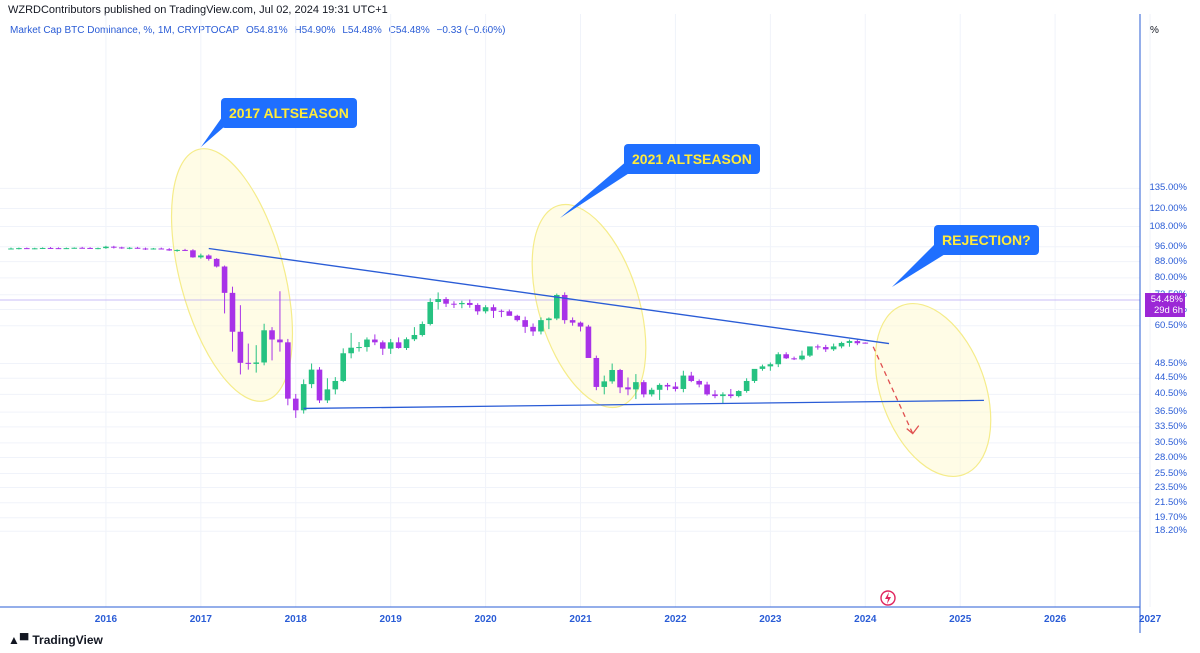  Describe the element at coordinates (296, 619) in the screenshot. I see `year-tick-label: 2018` at that location.